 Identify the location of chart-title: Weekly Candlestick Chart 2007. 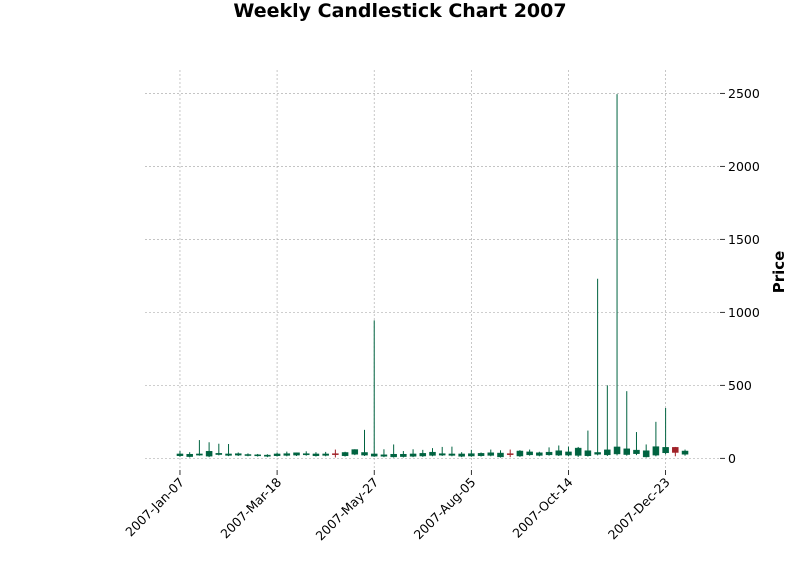
(400, 11).